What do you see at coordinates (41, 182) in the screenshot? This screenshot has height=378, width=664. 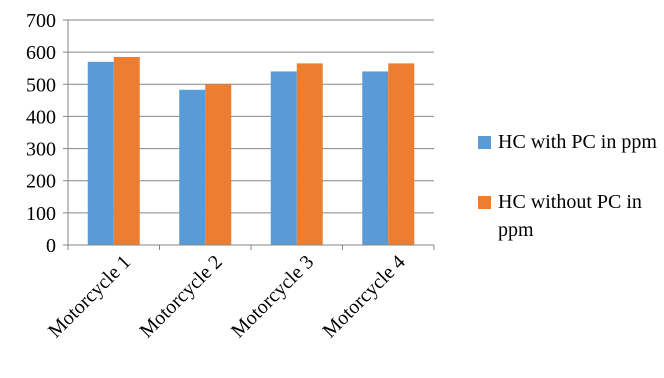 I see `y-tick-label: 200` at bounding box center [41, 182].